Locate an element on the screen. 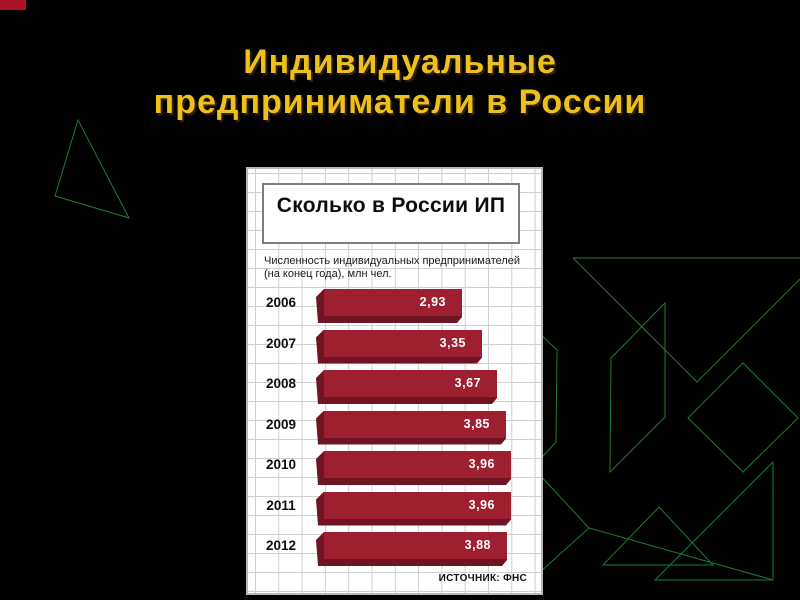 Image resolution: width=800 pixels, height=600 pixels. corner-accent-mark is located at coordinates (13, 5).